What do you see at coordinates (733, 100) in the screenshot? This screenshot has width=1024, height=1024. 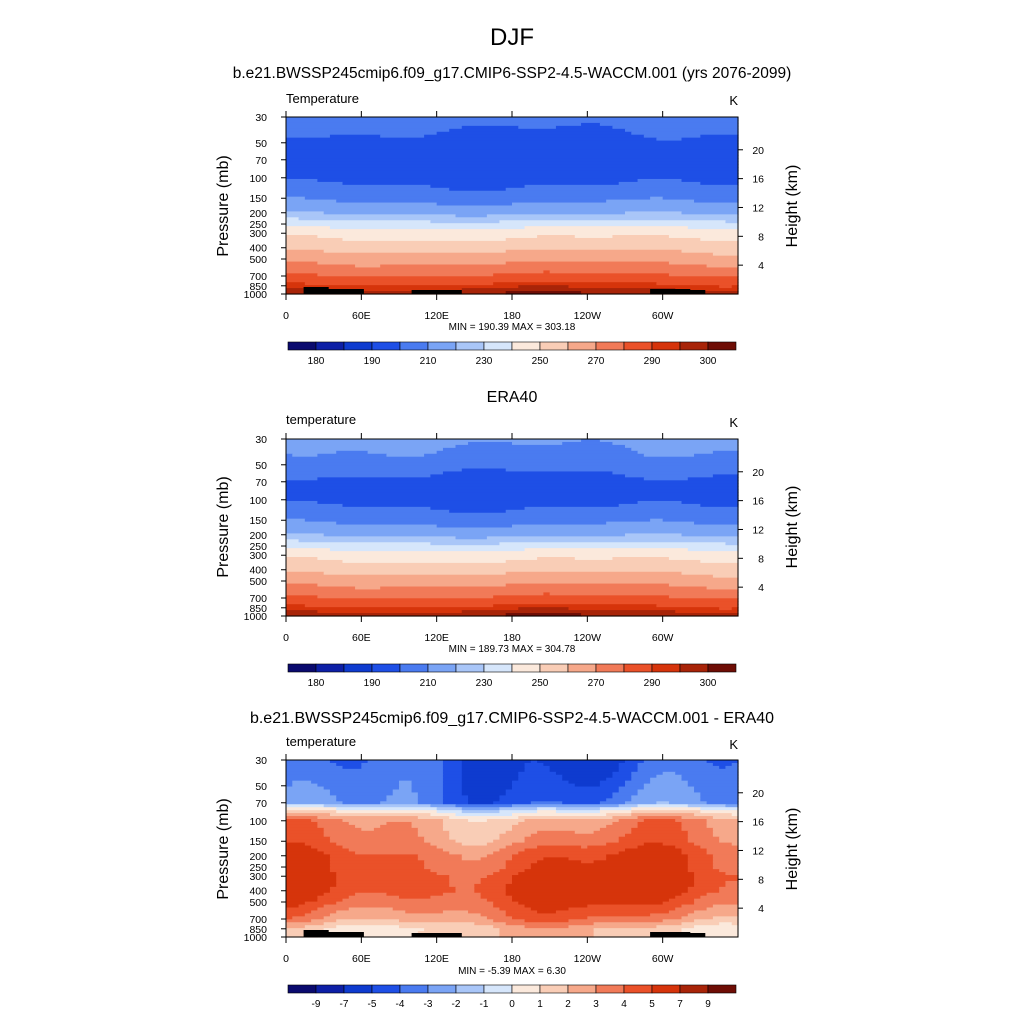 I see `panel-units: K` at bounding box center [733, 100].